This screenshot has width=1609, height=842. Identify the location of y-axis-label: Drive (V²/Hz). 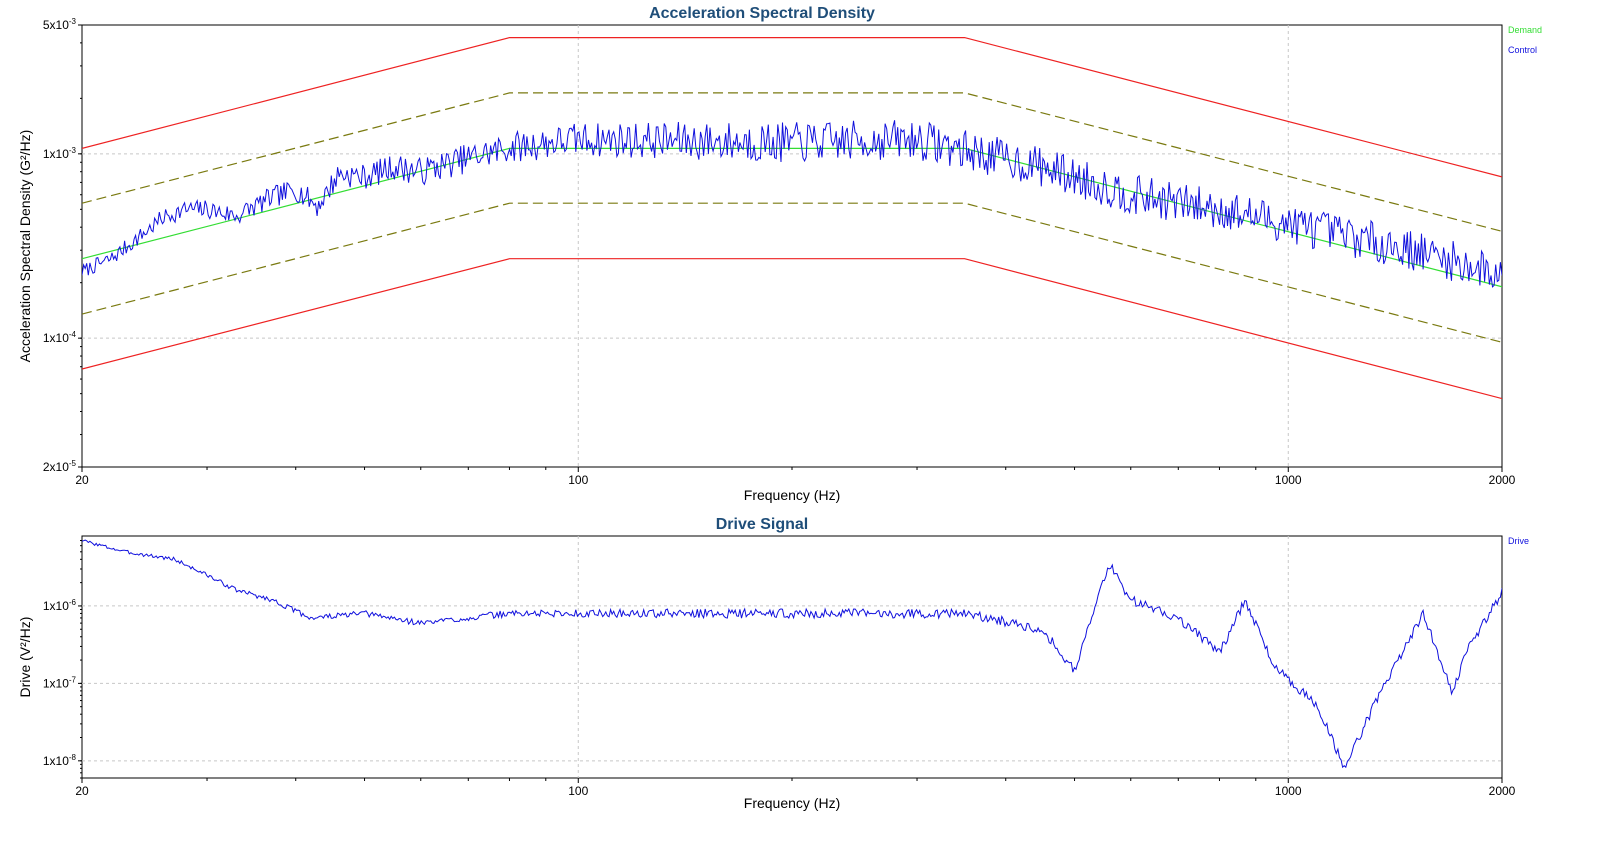
(25, 657).